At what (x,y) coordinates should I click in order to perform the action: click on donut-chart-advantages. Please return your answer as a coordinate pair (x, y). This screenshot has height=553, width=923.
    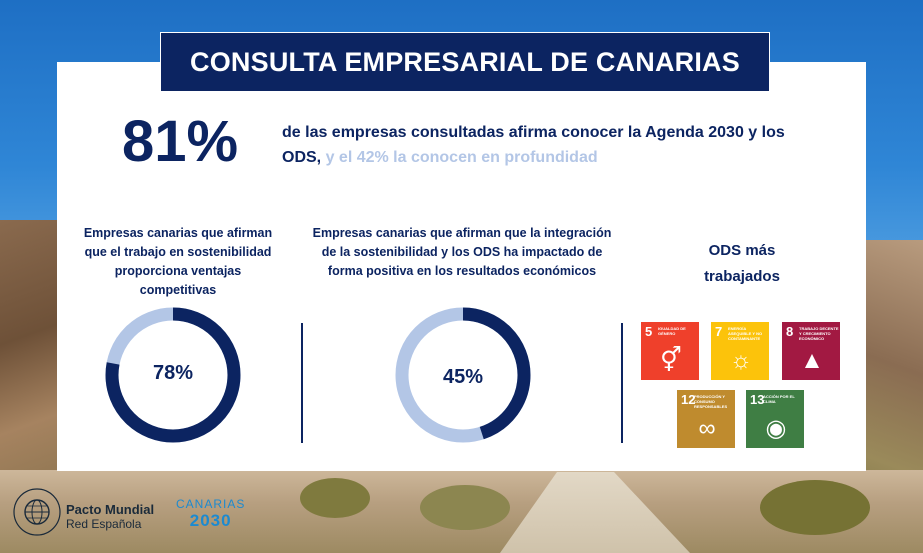
    Looking at the image, I should click on (173, 375).